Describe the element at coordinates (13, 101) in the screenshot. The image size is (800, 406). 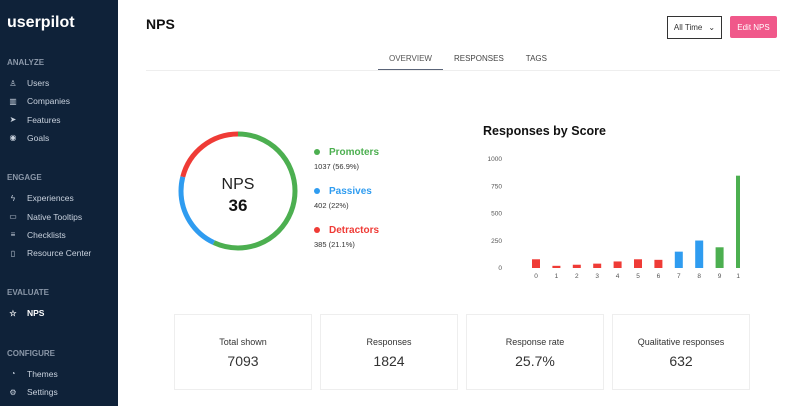
I see `building-icon: ▥` at that location.